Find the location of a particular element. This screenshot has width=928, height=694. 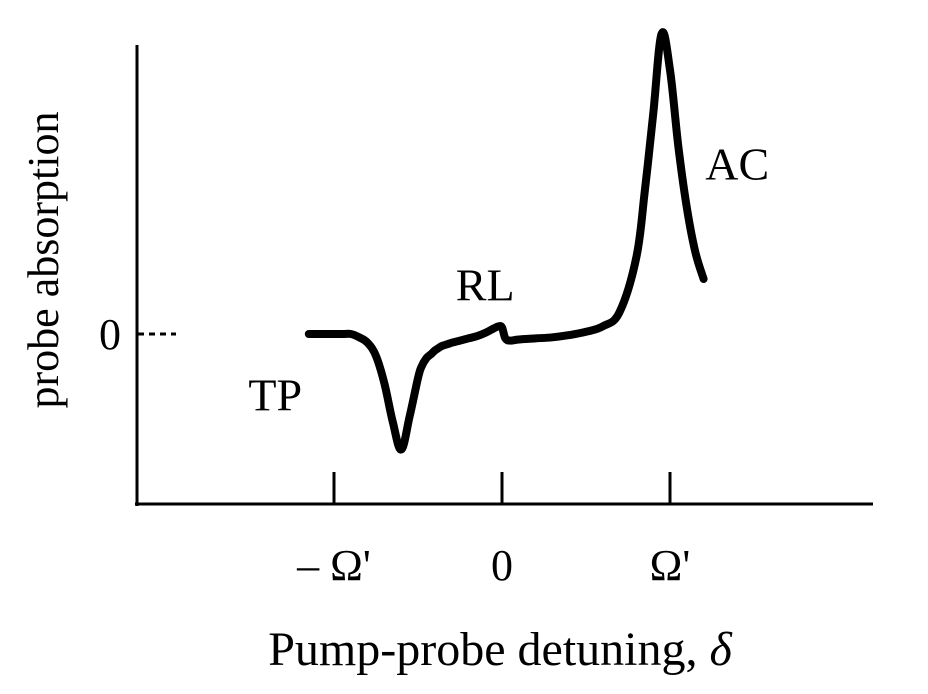

x-tick-label: – Ω' is located at coordinates (333, 565).